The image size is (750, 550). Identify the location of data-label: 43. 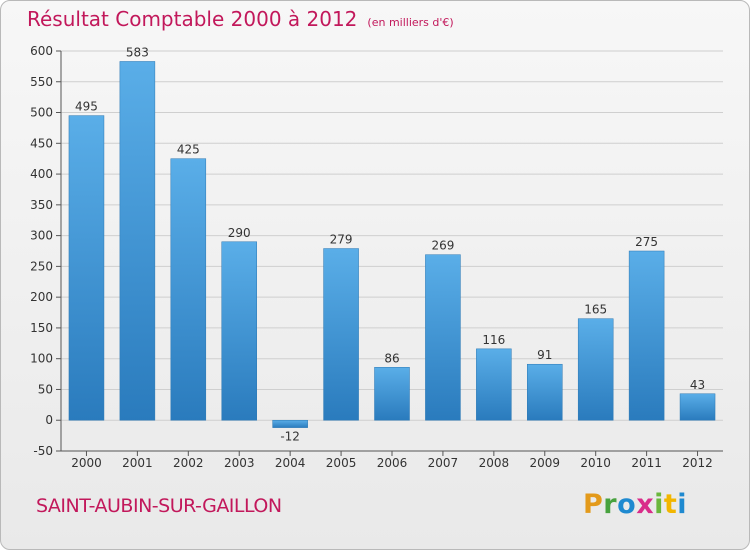
(697, 385).